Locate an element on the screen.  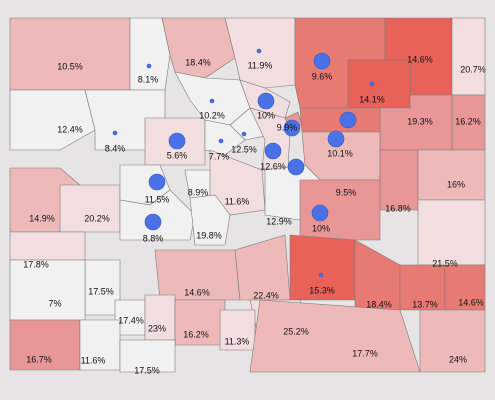
county-label-alamosa: 11.3% is located at coordinates (237, 341).